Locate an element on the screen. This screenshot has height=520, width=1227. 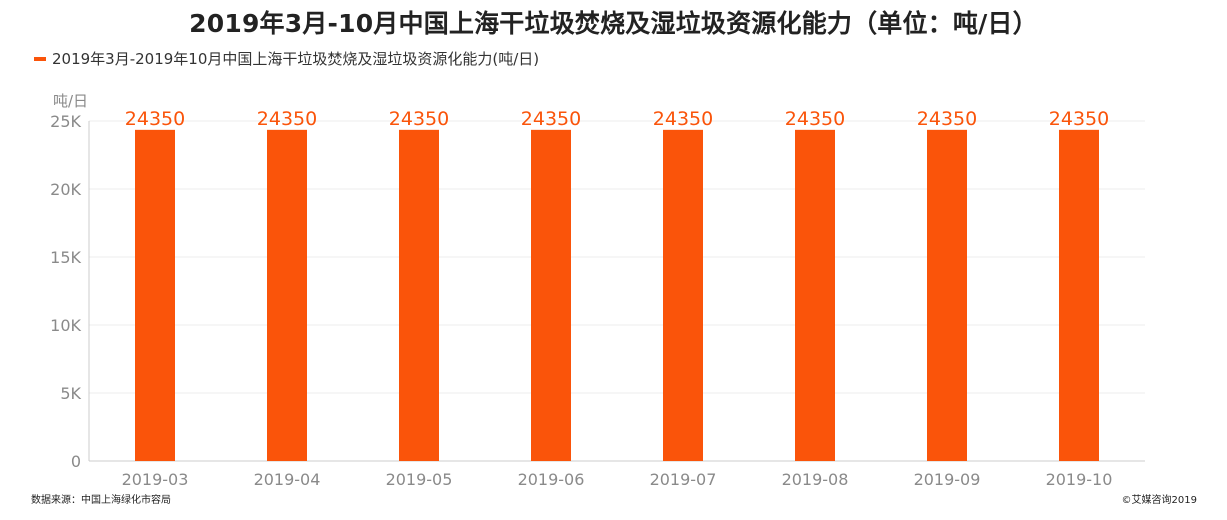
legend: 2019年3月-2019年10月中国上海干垃圾焚烧及湿垃圾资源化能力(吨/日) is located at coordinates (286, 58).